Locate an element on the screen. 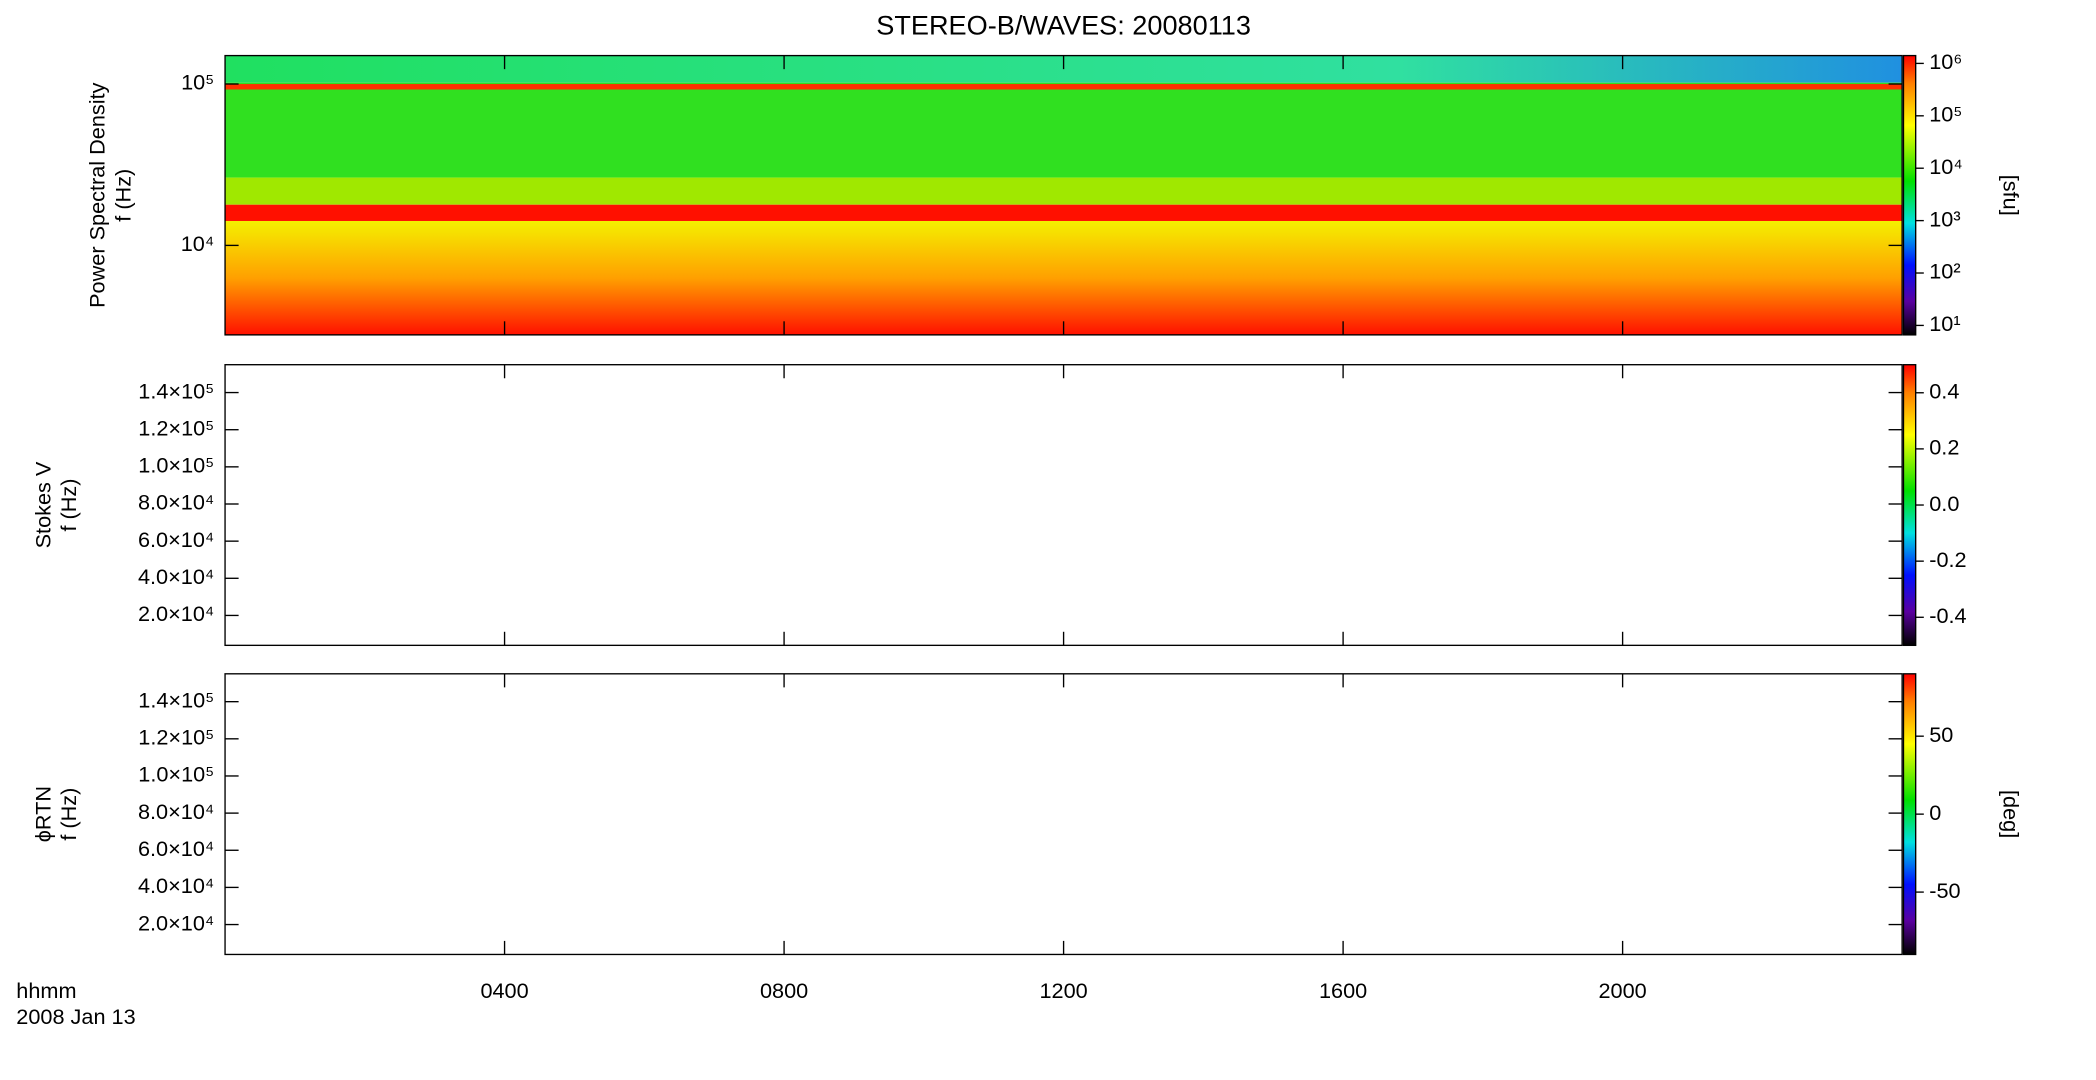 The width and height of the screenshot is (2096, 1080). colorbar-tick-label: 10¹ is located at coordinates (1944, 323).